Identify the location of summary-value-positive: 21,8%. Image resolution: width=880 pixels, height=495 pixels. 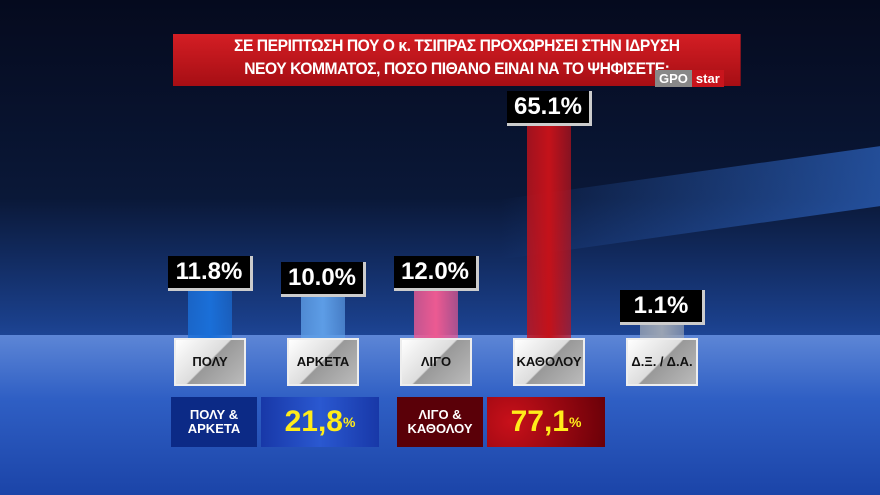
(320, 422).